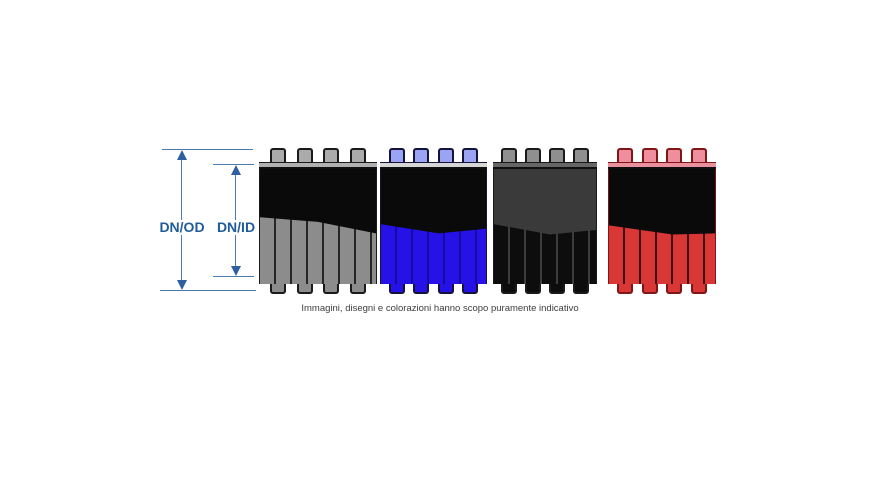 The width and height of the screenshot is (873, 486). I want to click on id-arrow-up-icon, so click(236, 170).